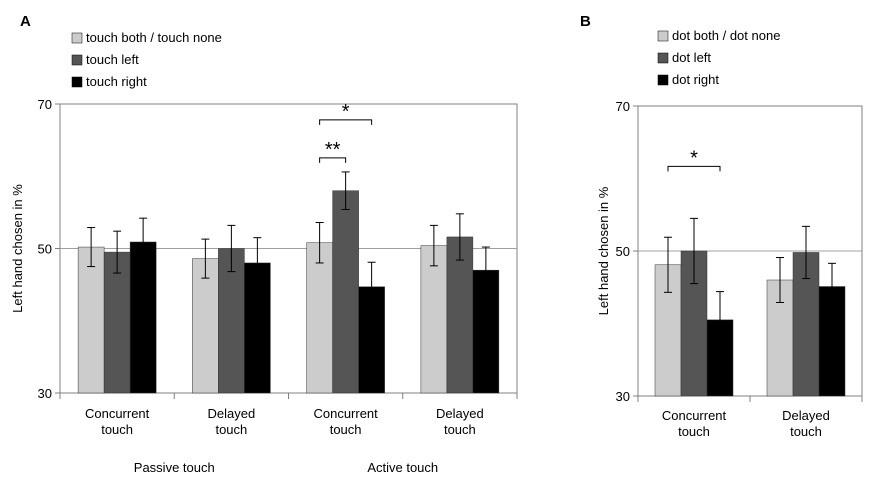 This screenshot has height=483, width=892. Describe the element at coordinates (695, 79) in the screenshot. I see `legend-label: dot right` at that location.